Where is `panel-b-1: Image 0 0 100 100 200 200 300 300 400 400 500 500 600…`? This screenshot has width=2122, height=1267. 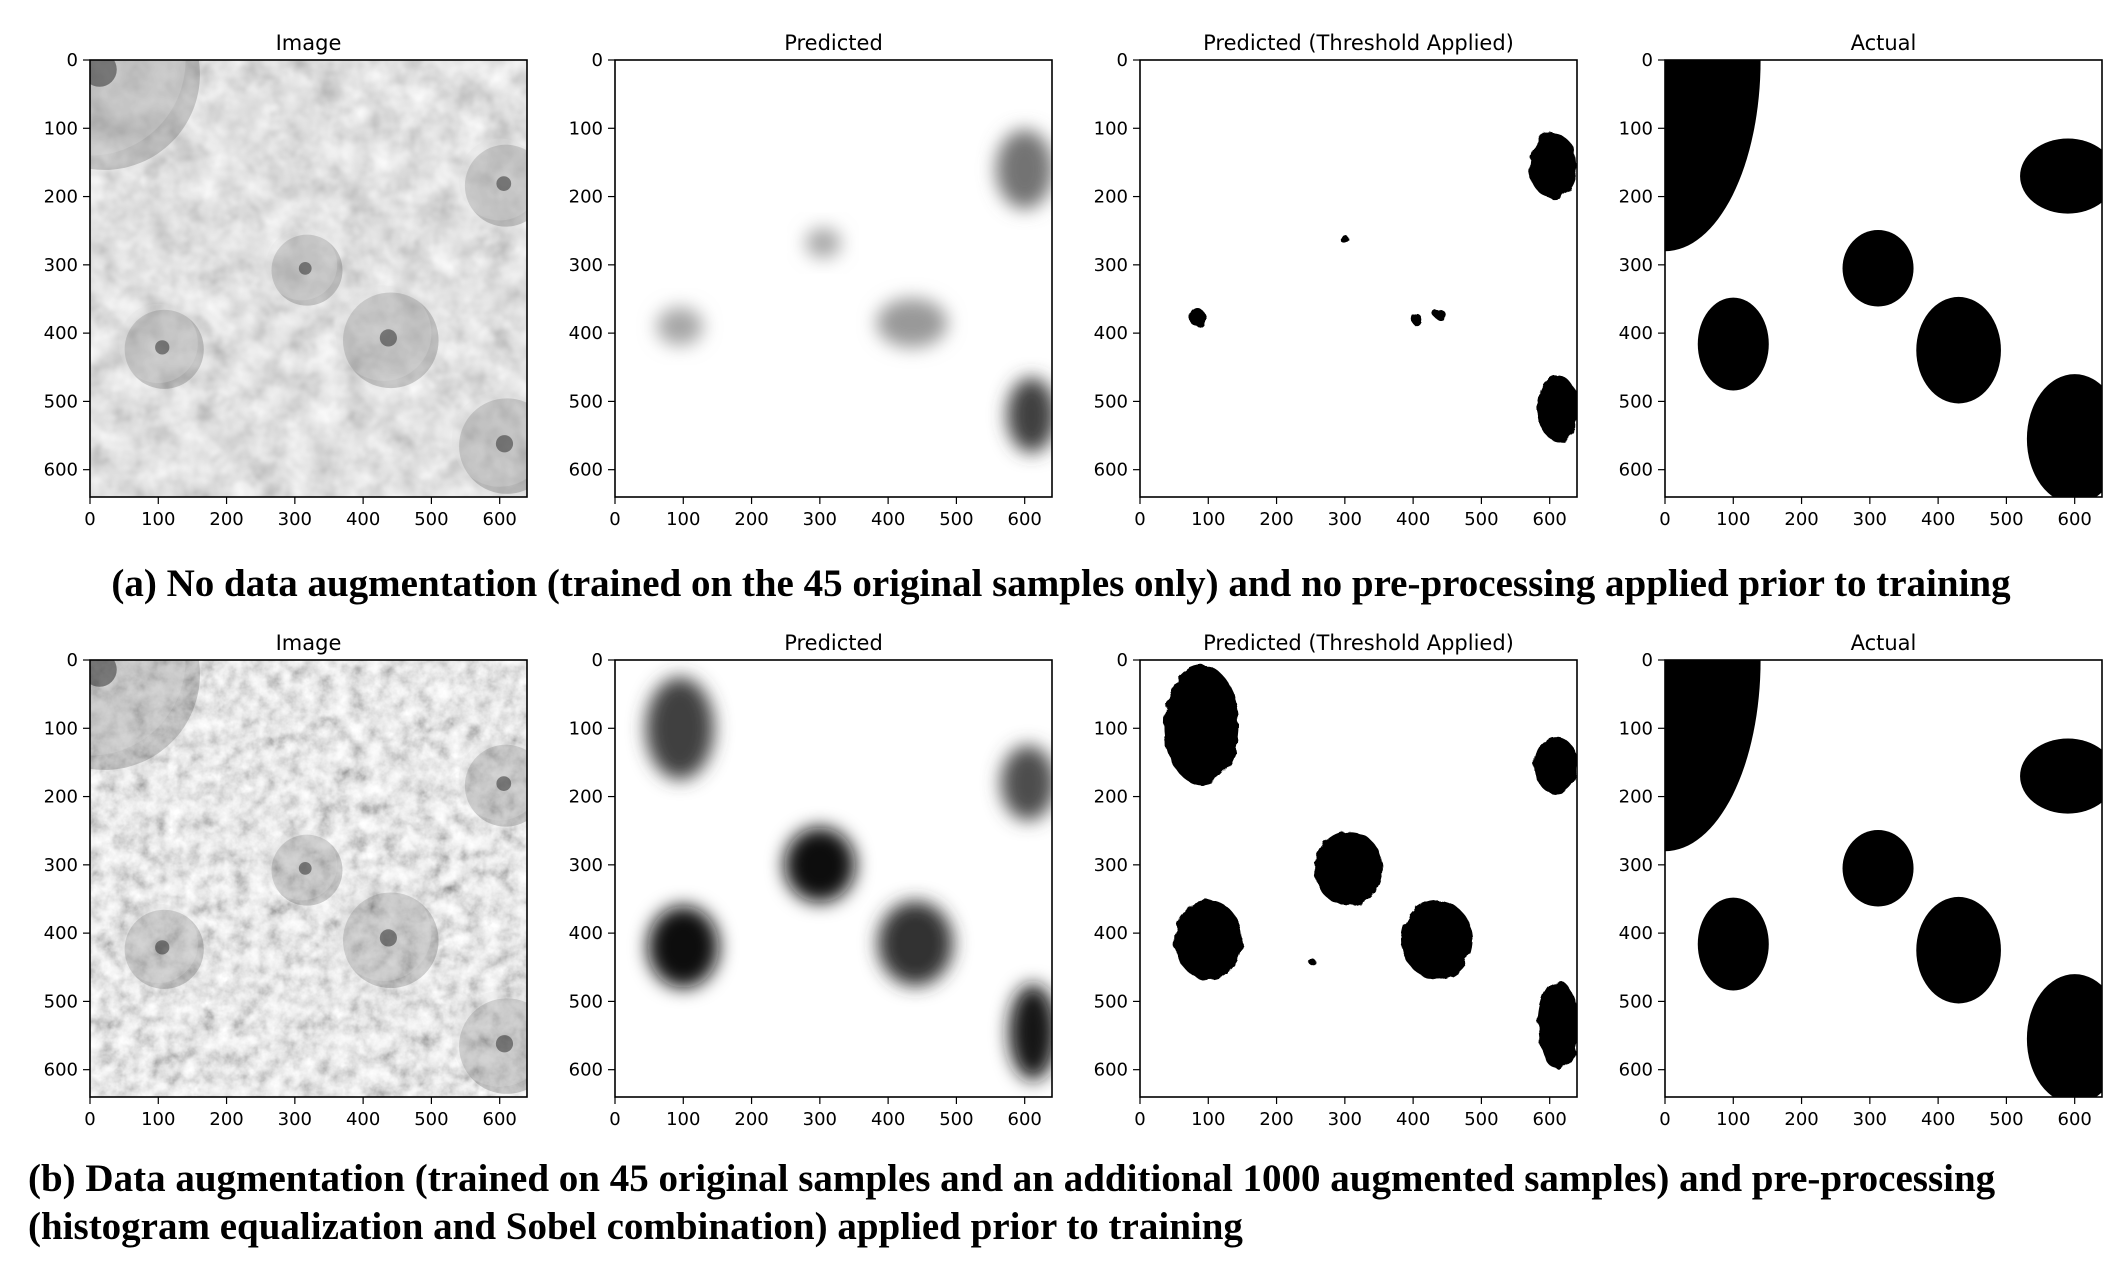 panel-b-1: Image 0 0 100 100 200 200 300 300 400 400 500 500 600… is located at coordinates (286, 880).